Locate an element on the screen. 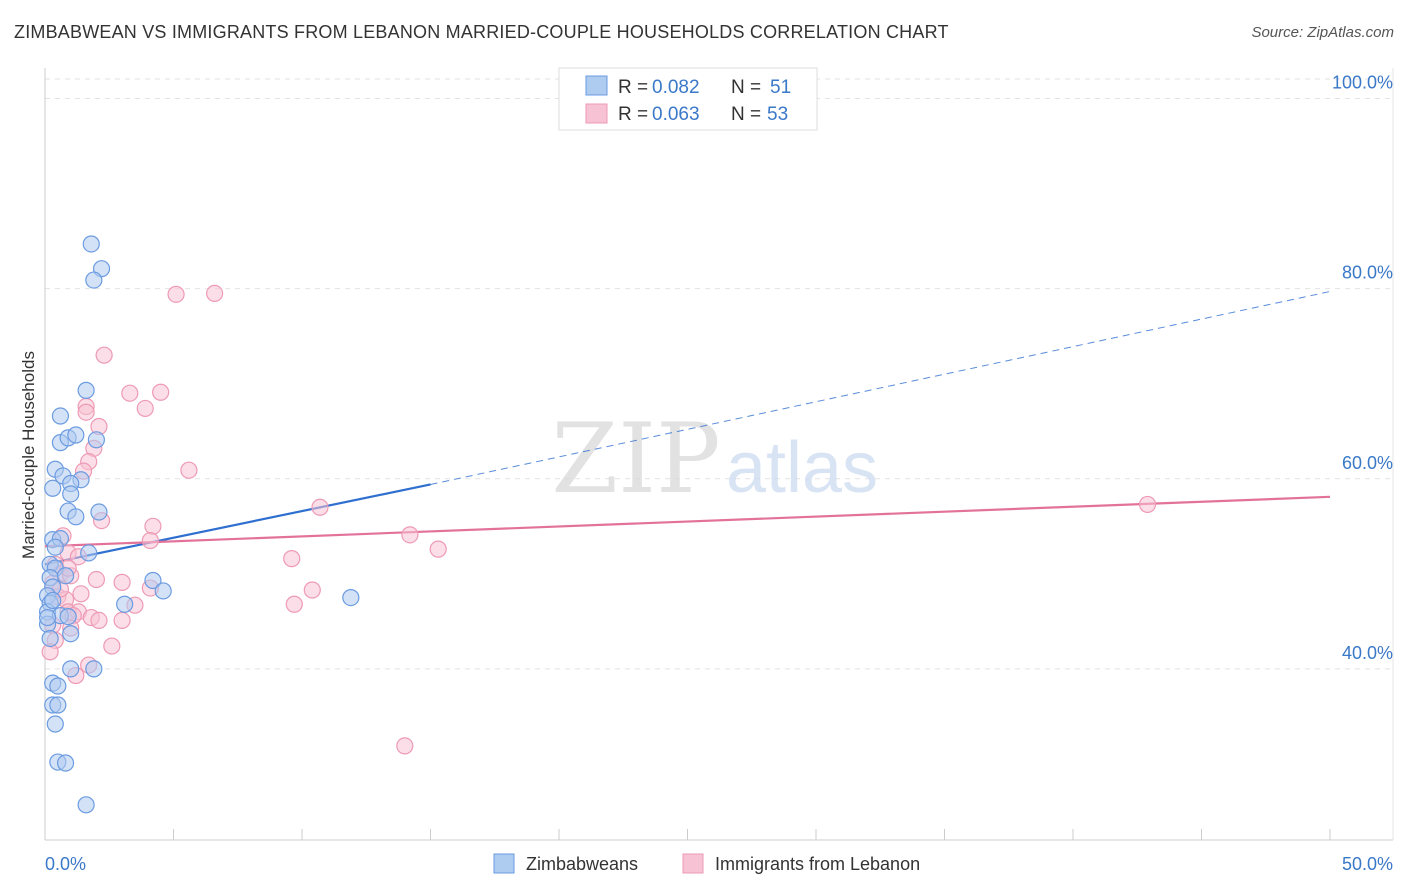 This screenshot has height=892, width=1406. zimbabwean-trend-extension is located at coordinates (880, 388).